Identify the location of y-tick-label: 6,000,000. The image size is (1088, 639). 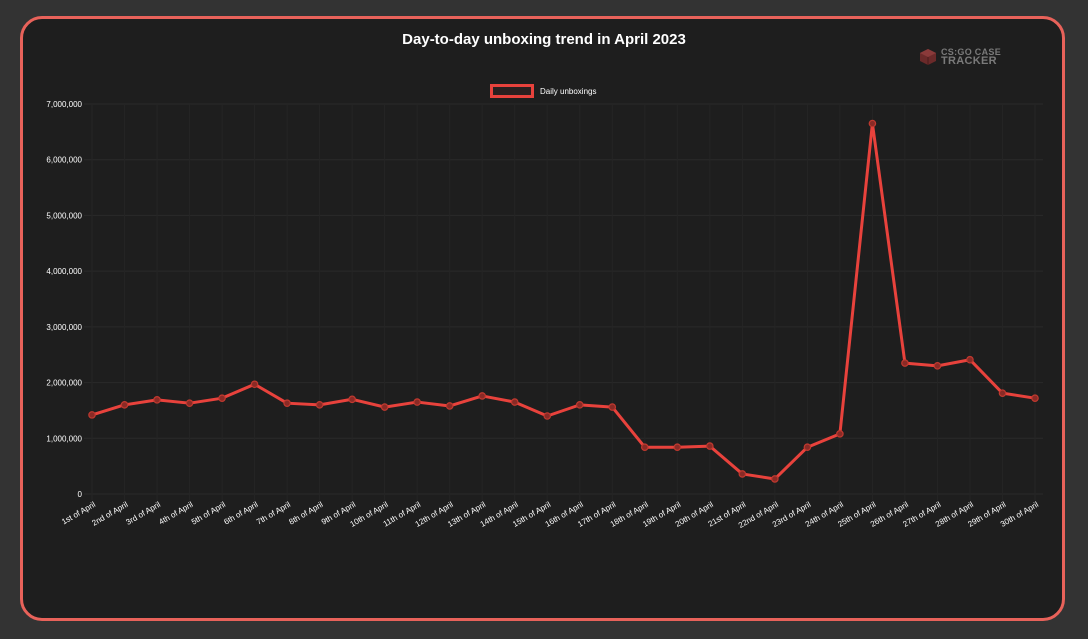
(64, 160).